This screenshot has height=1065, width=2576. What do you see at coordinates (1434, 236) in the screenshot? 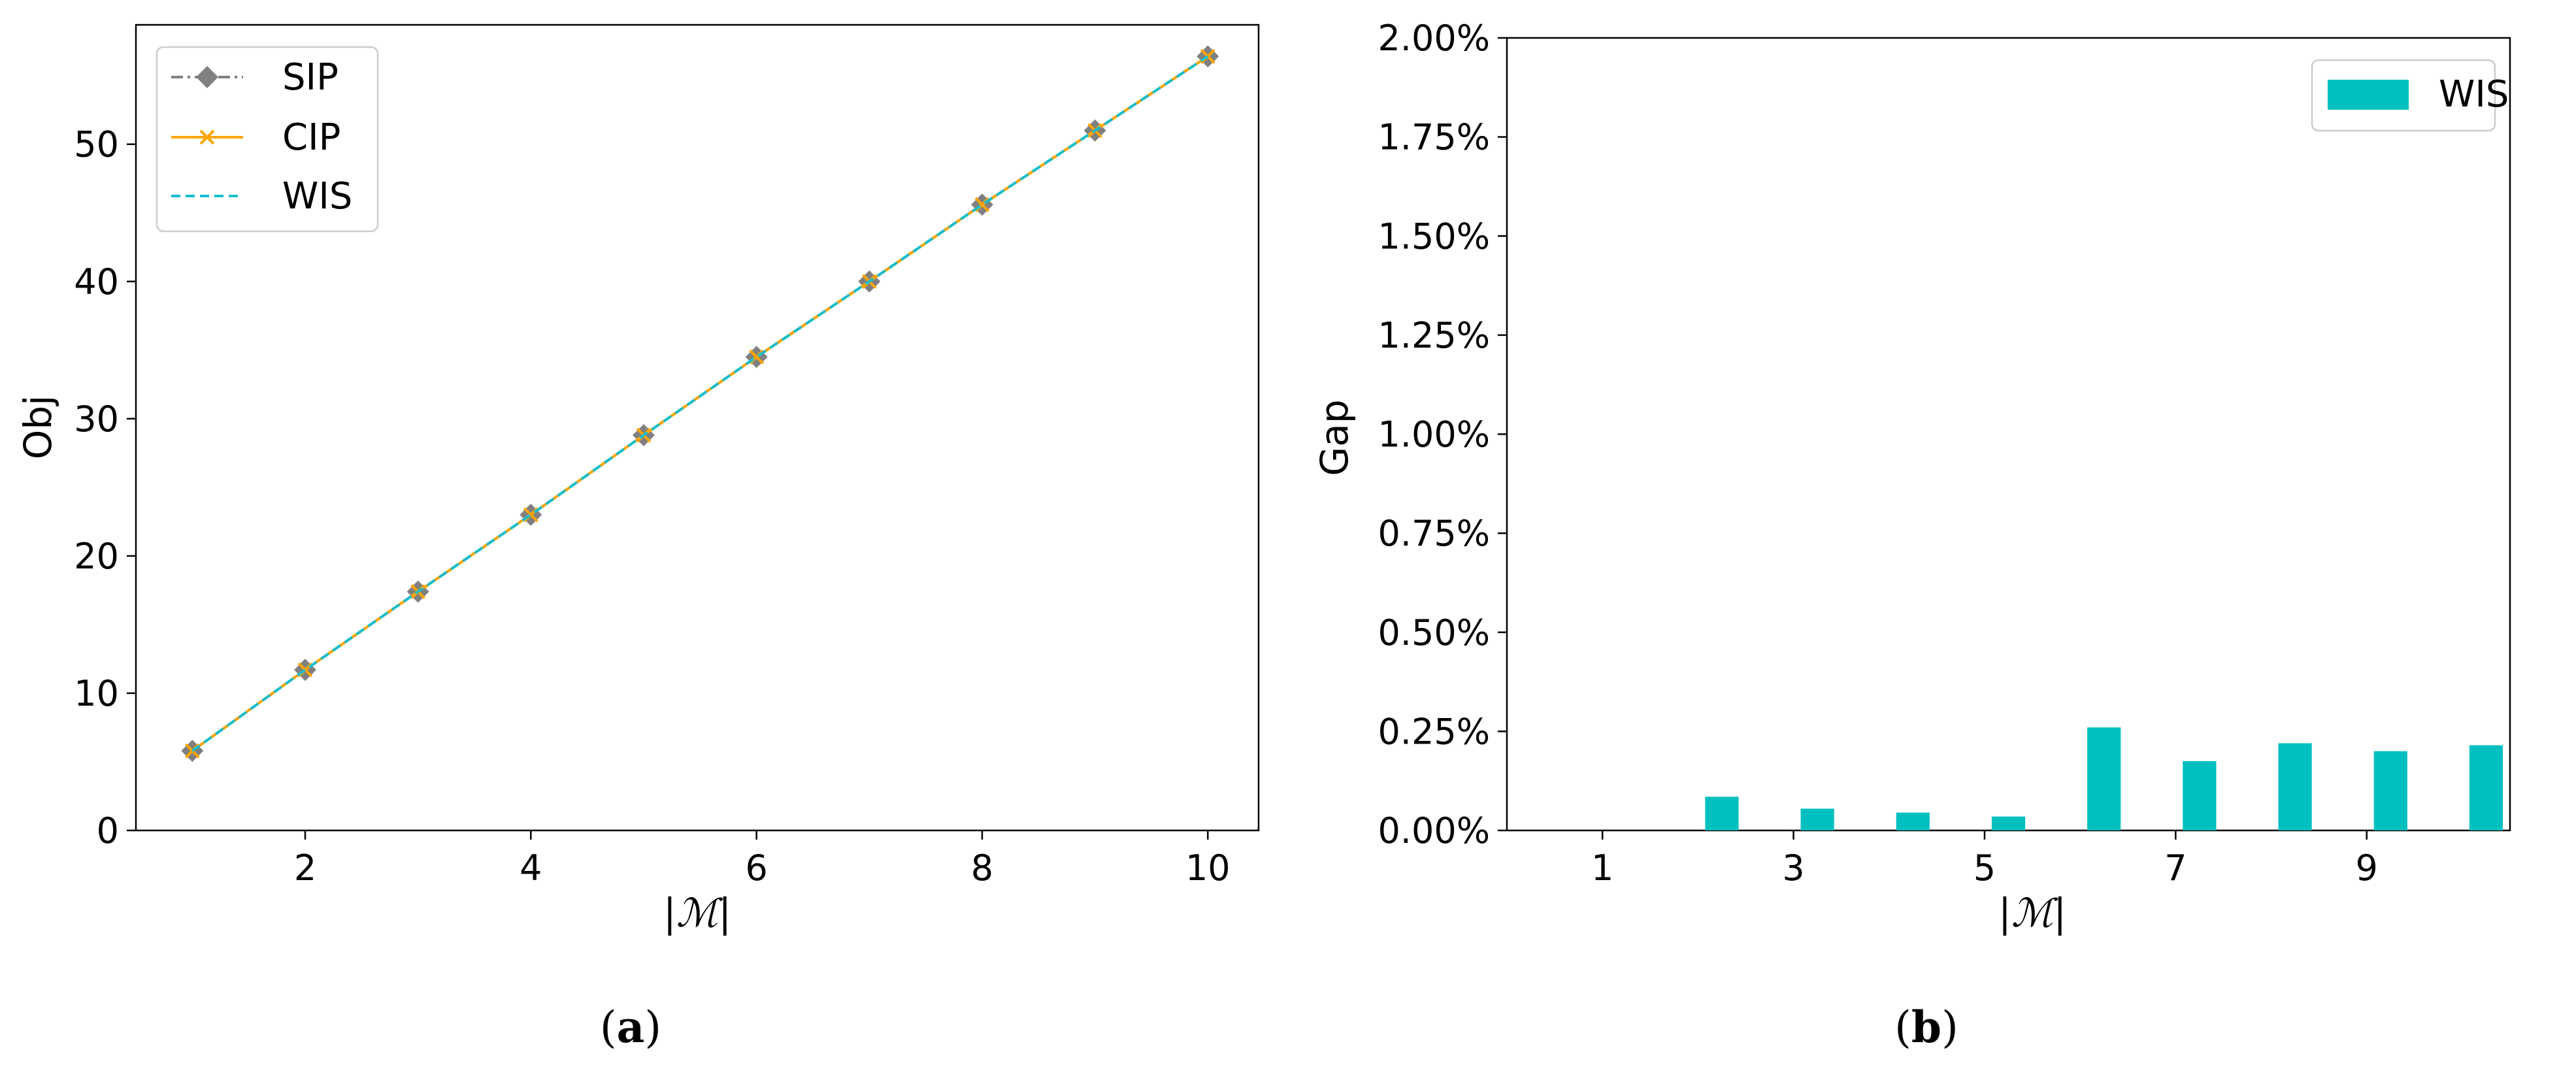
I see `y-tick-label: 1.50%` at bounding box center [1434, 236].